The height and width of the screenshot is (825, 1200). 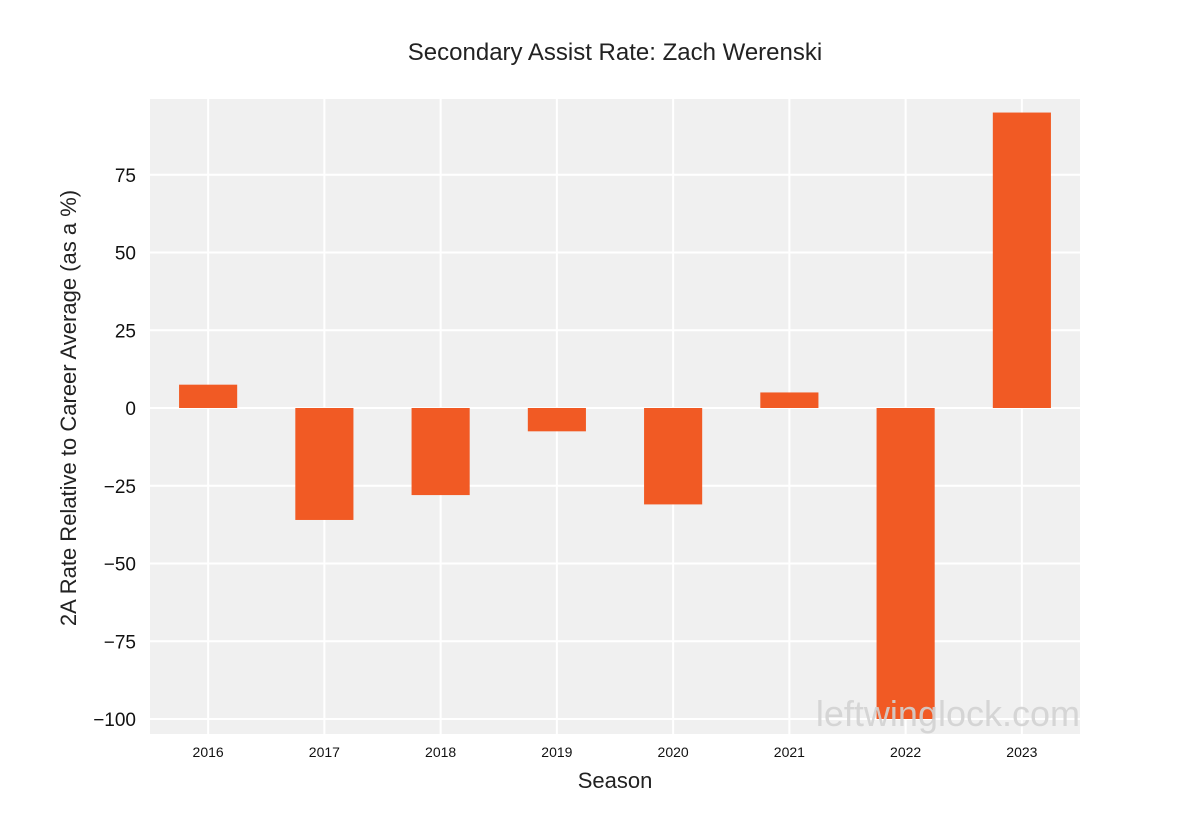 What do you see at coordinates (556, 752) in the screenshot?
I see `x-tick-label: 2019` at bounding box center [556, 752].